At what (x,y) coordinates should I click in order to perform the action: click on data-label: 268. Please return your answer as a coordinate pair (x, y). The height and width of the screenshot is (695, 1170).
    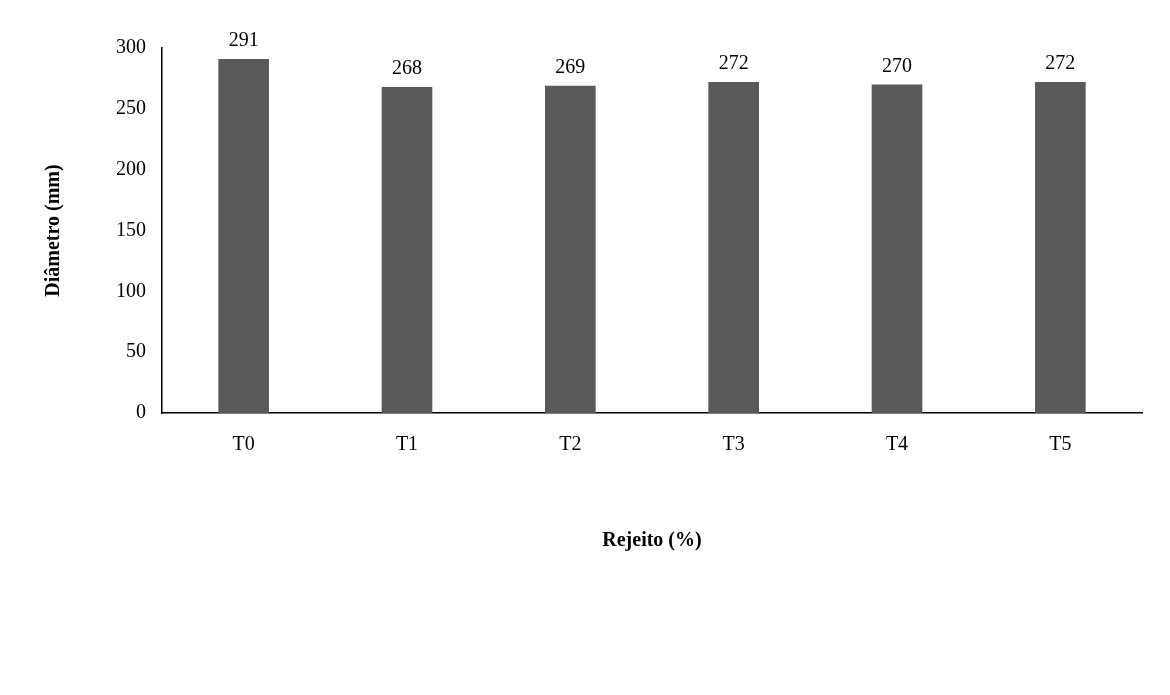
    Looking at the image, I should click on (407, 67).